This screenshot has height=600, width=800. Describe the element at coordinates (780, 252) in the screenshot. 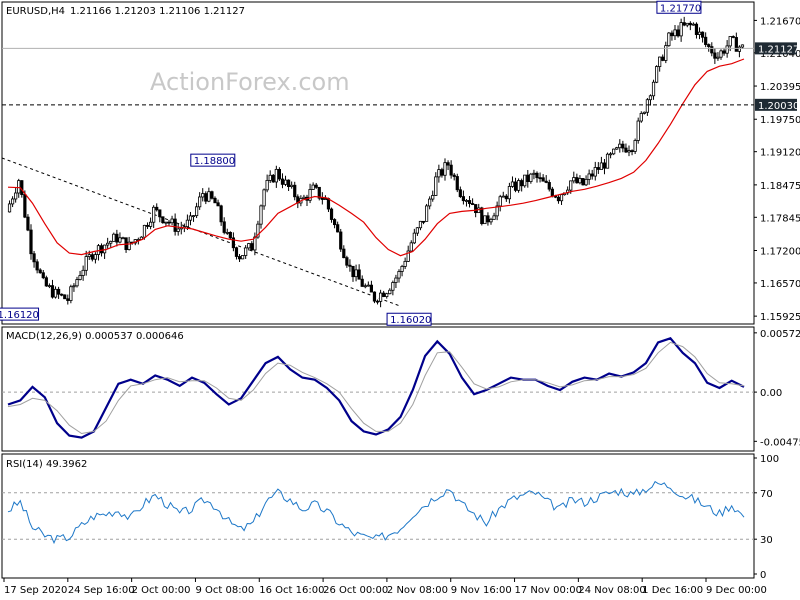

I see `price-tick-label: 1.17200` at that location.